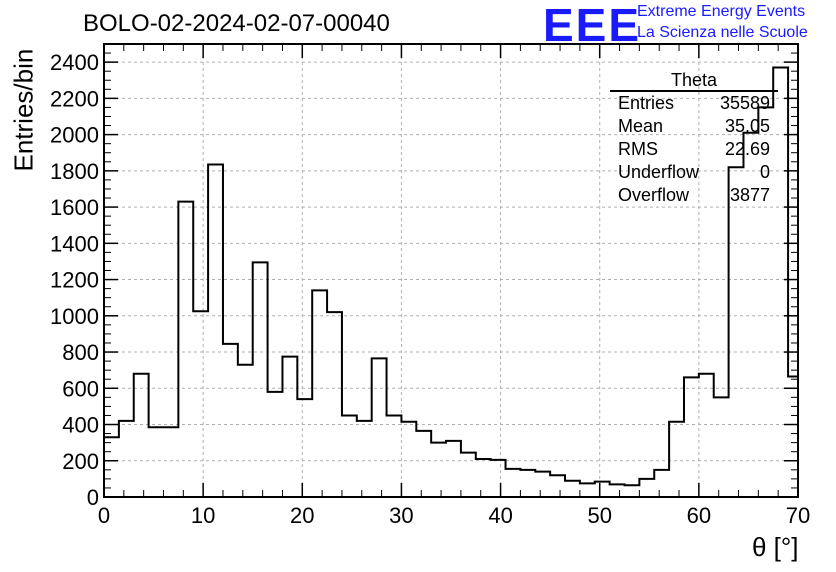 The height and width of the screenshot is (572, 836). What do you see at coordinates (74, 62) in the screenshot?
I see `y-tick-label: 2400` at bounding box center [74, 62].